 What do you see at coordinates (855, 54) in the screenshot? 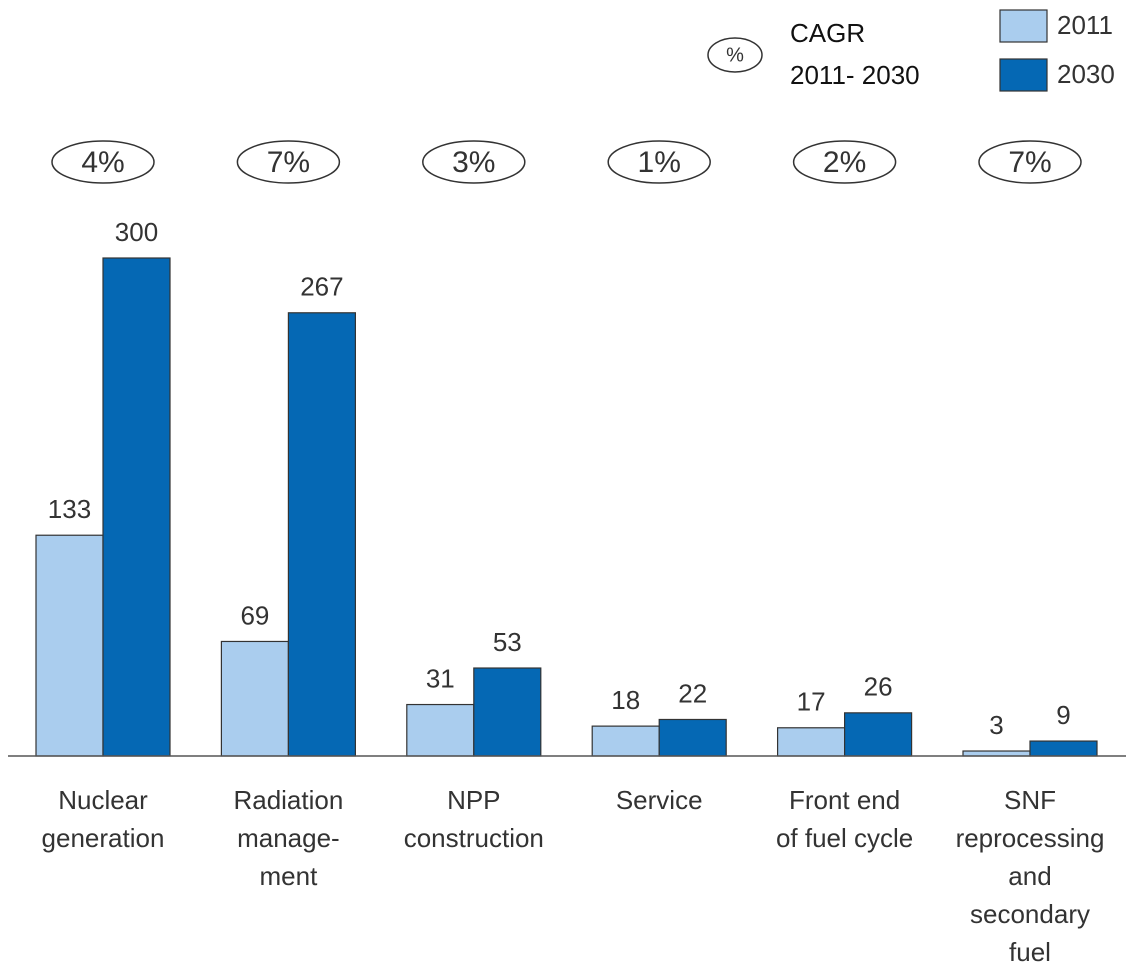
I see `cagr-legend-label: CAGR 2011- 2030` at bounding box center [855, 54].